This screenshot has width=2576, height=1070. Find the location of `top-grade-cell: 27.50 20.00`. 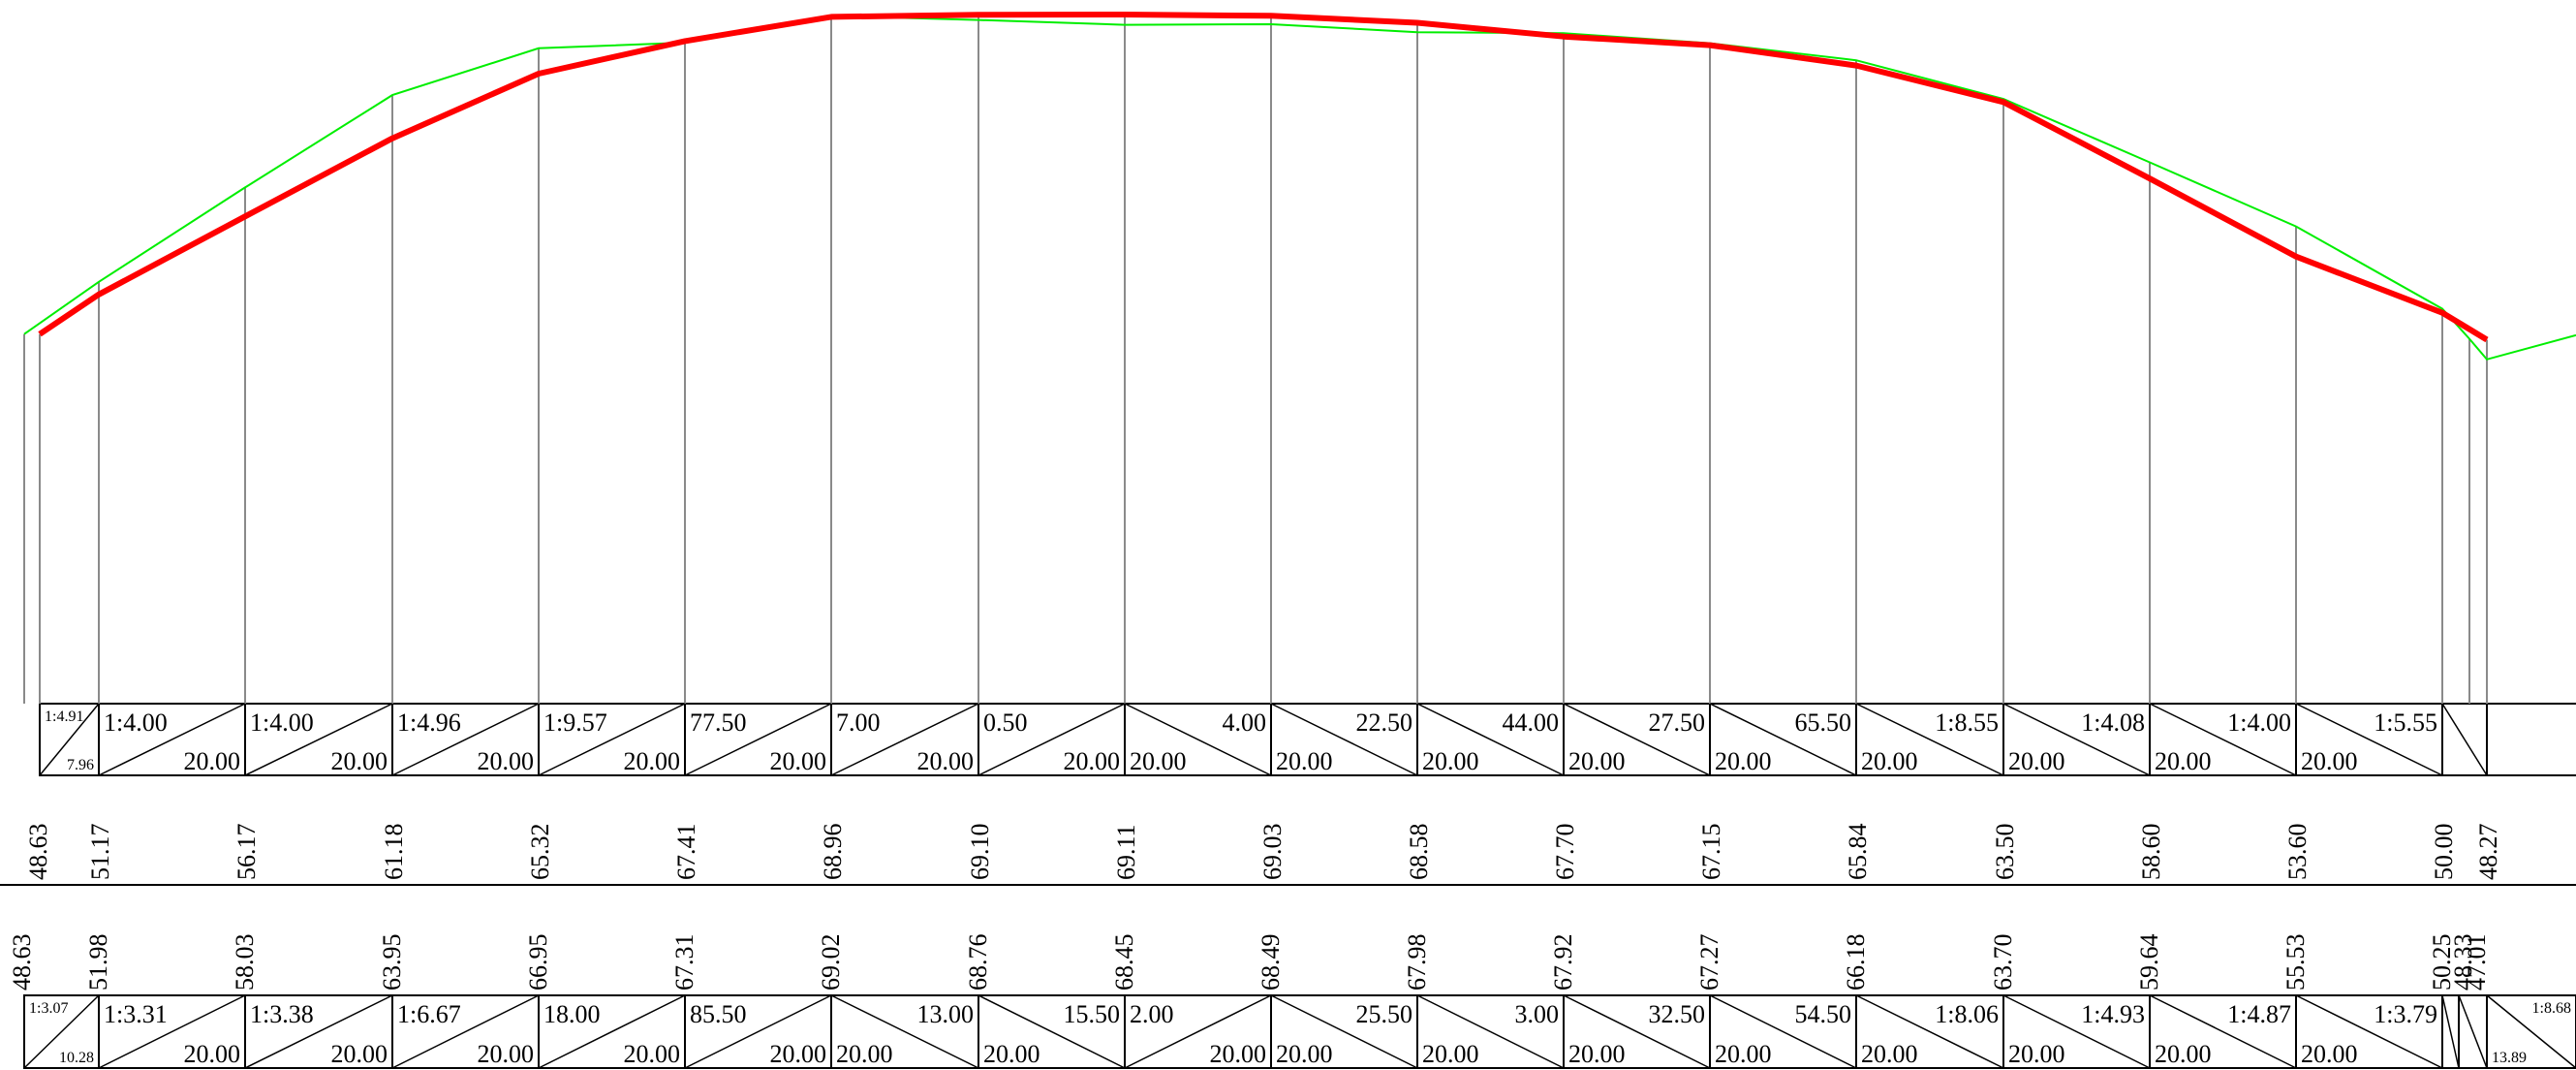

top-grade-cell: 27.50 20.00 is located at coordinates (1637, 739).